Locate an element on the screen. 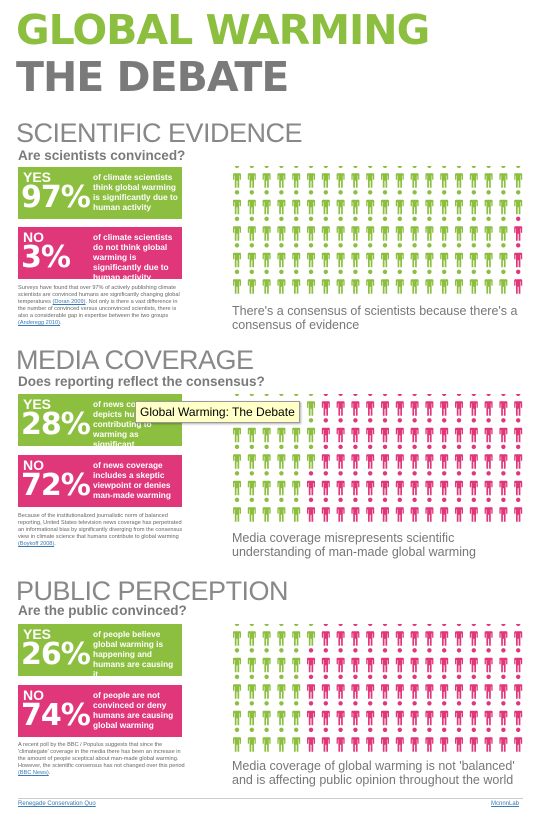 Image resolution: width=541 pixels, height=822 pixels. citation-link: (Boykoff 2008) is located at coordinates (36, 544).